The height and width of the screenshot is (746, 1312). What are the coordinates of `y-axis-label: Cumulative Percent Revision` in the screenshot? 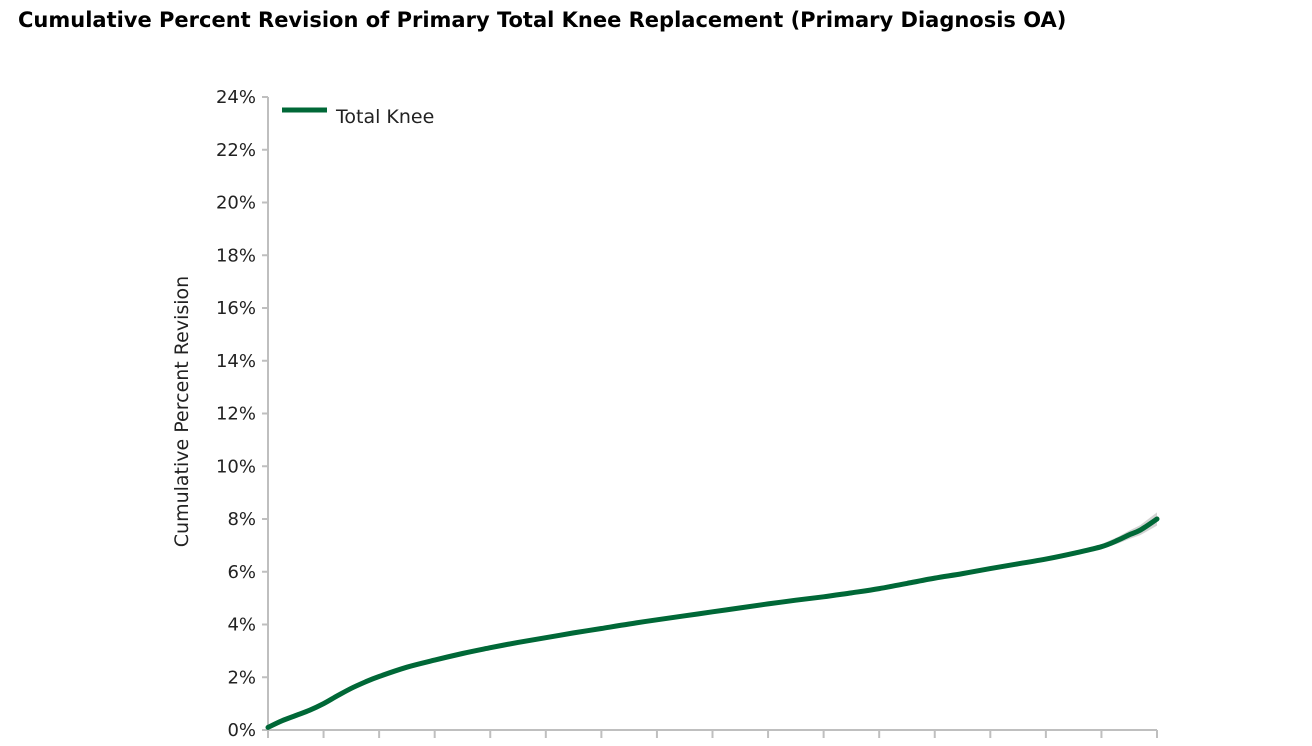 It's located at (182, 411).